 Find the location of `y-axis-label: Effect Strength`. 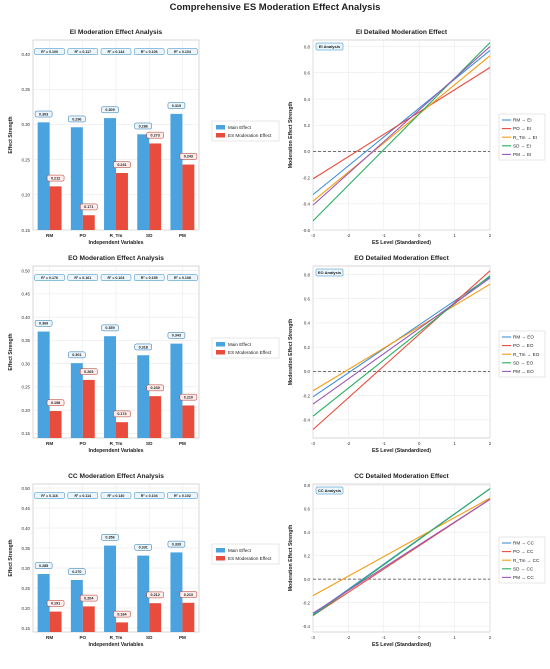

y-axis-label: Effect Strength is located at coordinates (11, 134).